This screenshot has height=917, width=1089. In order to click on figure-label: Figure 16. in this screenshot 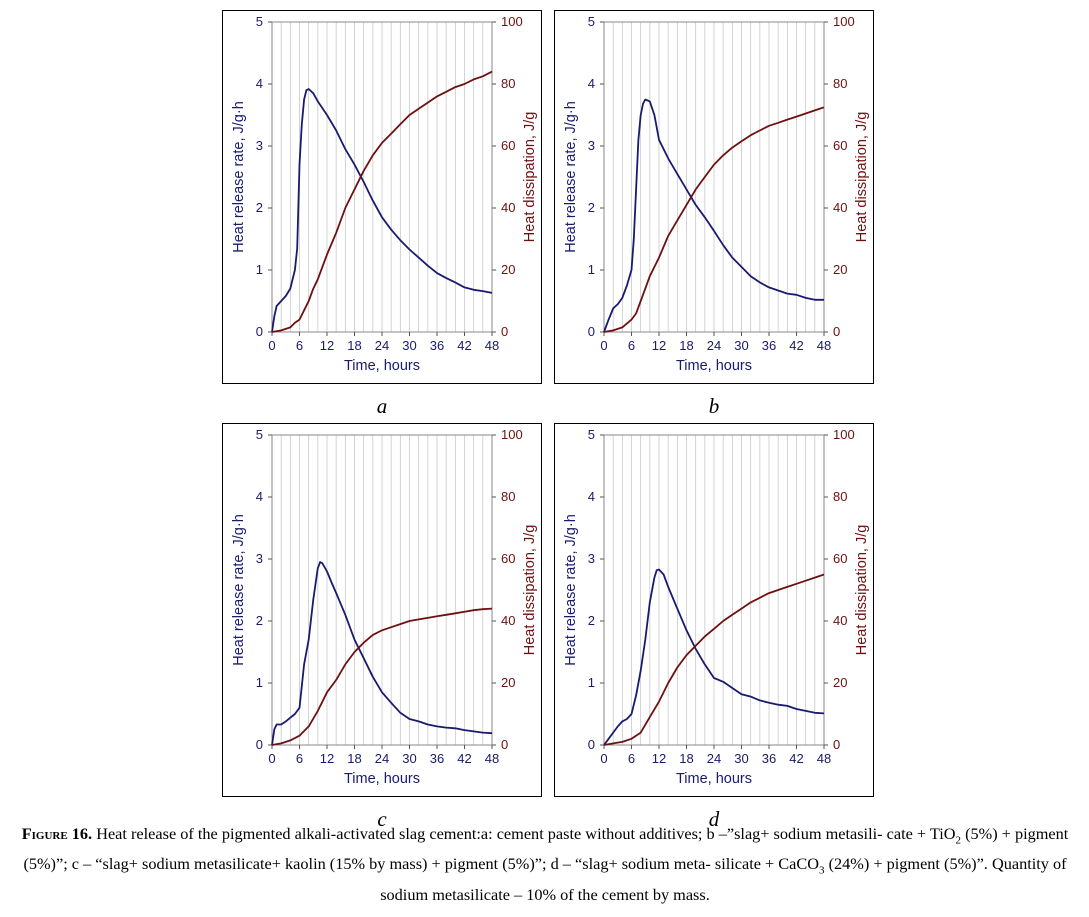, I will do `click(57, 833)`.